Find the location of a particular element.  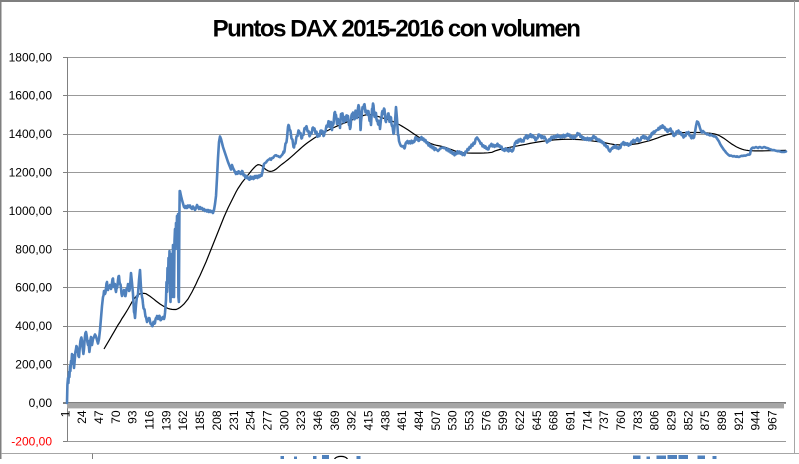

svg-text: 346 is located at coordinates (318, 420).